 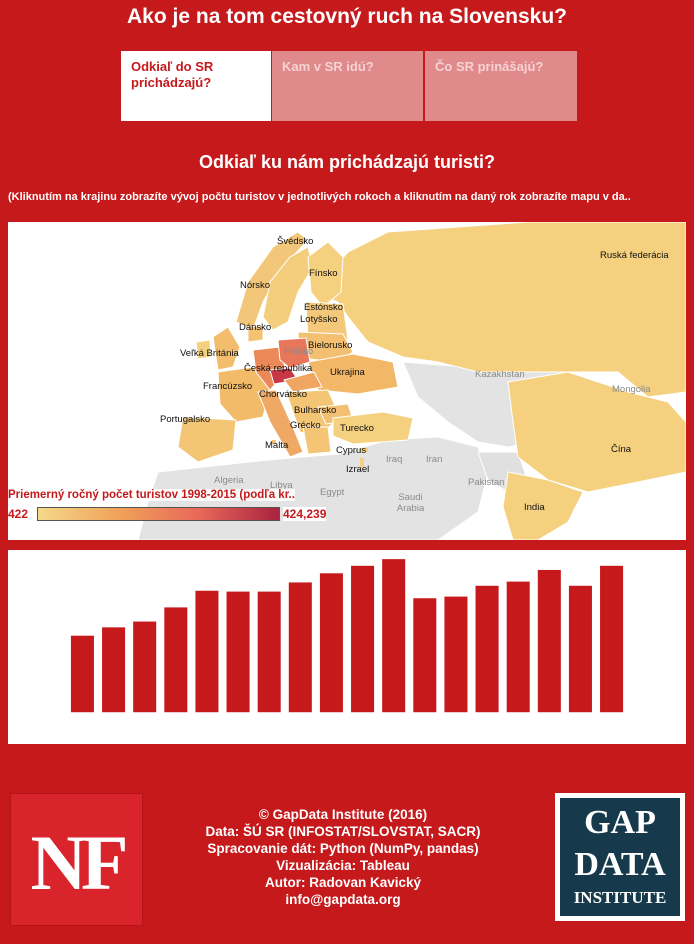 What do you see at coordinates (364, 450) in the screenshot?
I see `country-cyprus` at bounding box center [364, 450].